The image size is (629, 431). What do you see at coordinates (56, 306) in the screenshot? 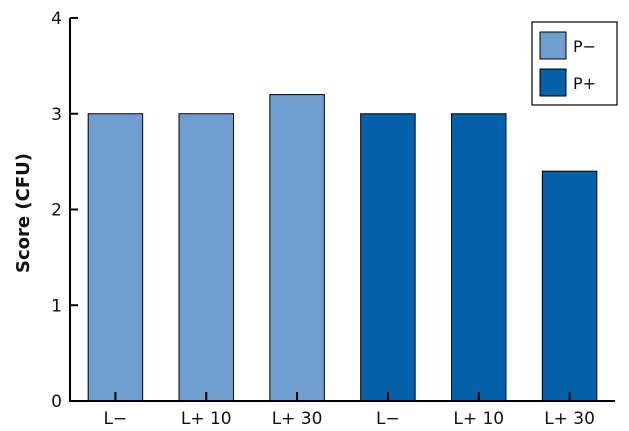
I see `y-tick-label: 1` at bounding box center [56, 306].